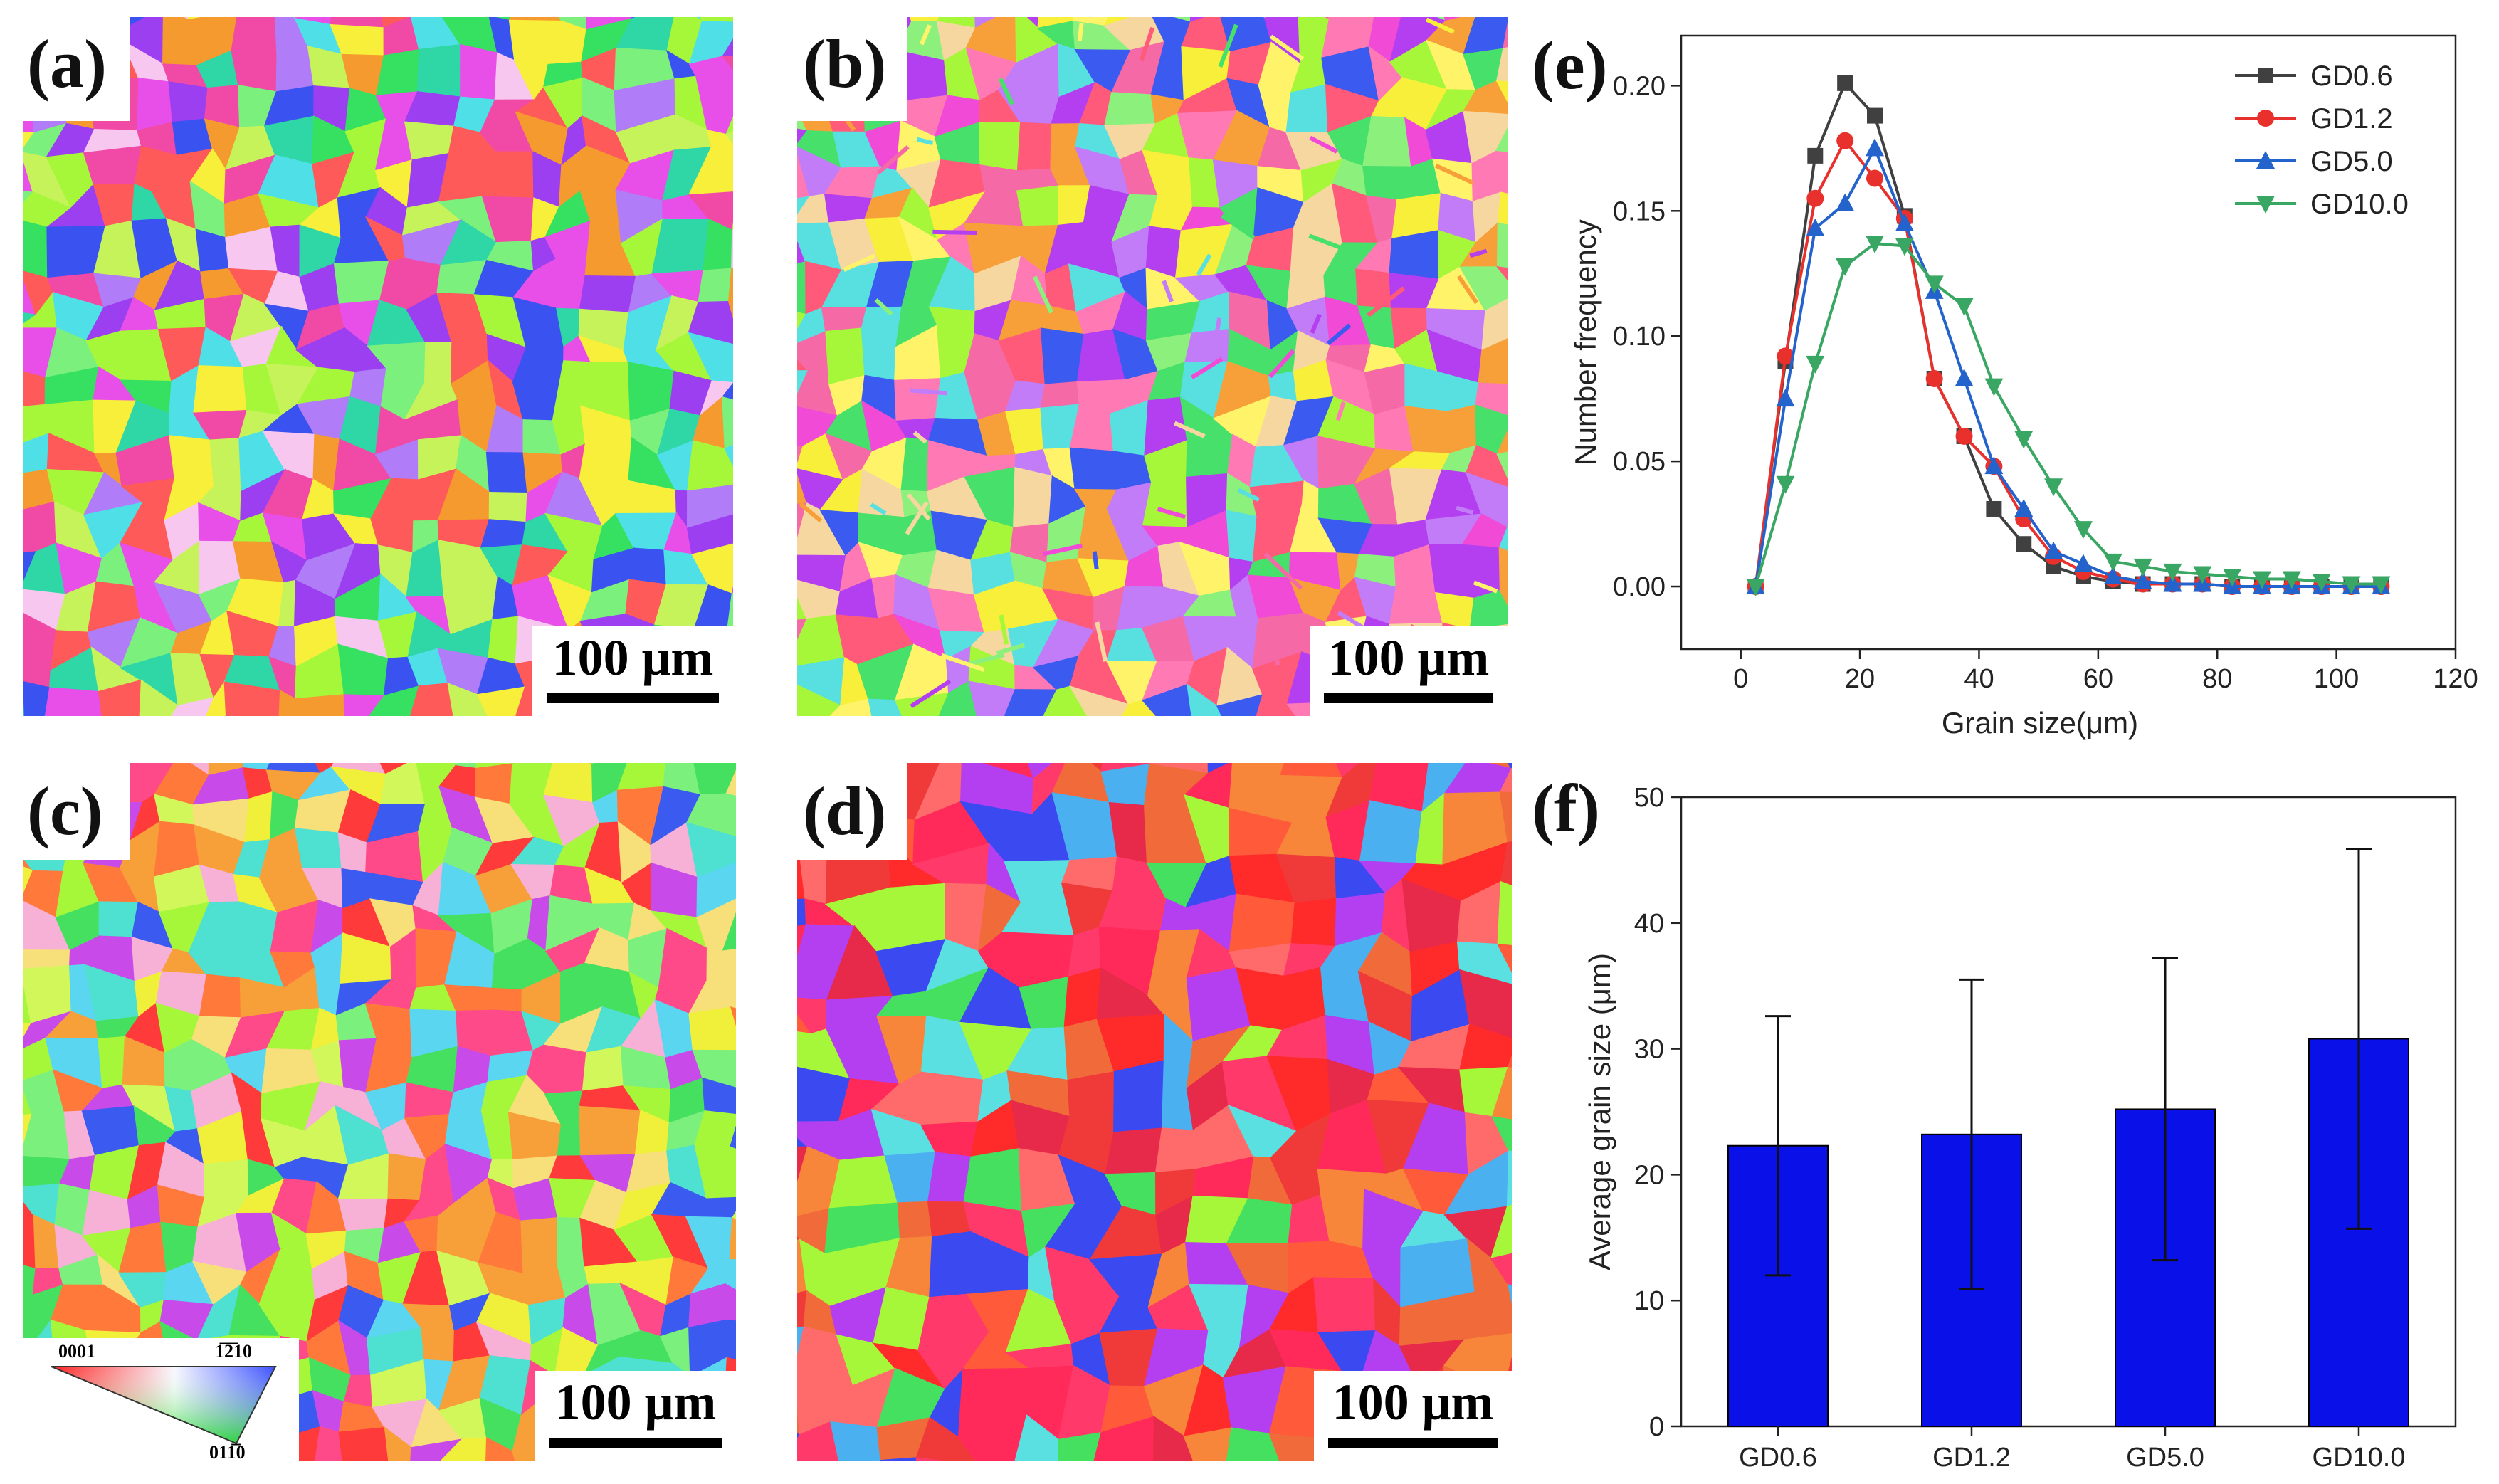 The height and width of the screenshot is (1484, 2499). Describe the element at coordinates (2359, 1458) in the screenshot. I see `x-tick-label: GD10.0` at that location.